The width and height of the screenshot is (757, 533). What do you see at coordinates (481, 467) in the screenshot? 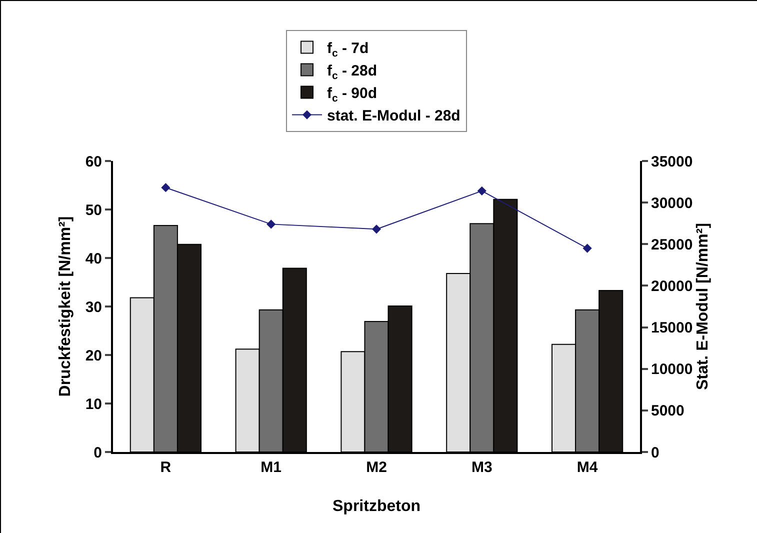
I see `x-tick-label: M3` at bounding box center [481, 467].